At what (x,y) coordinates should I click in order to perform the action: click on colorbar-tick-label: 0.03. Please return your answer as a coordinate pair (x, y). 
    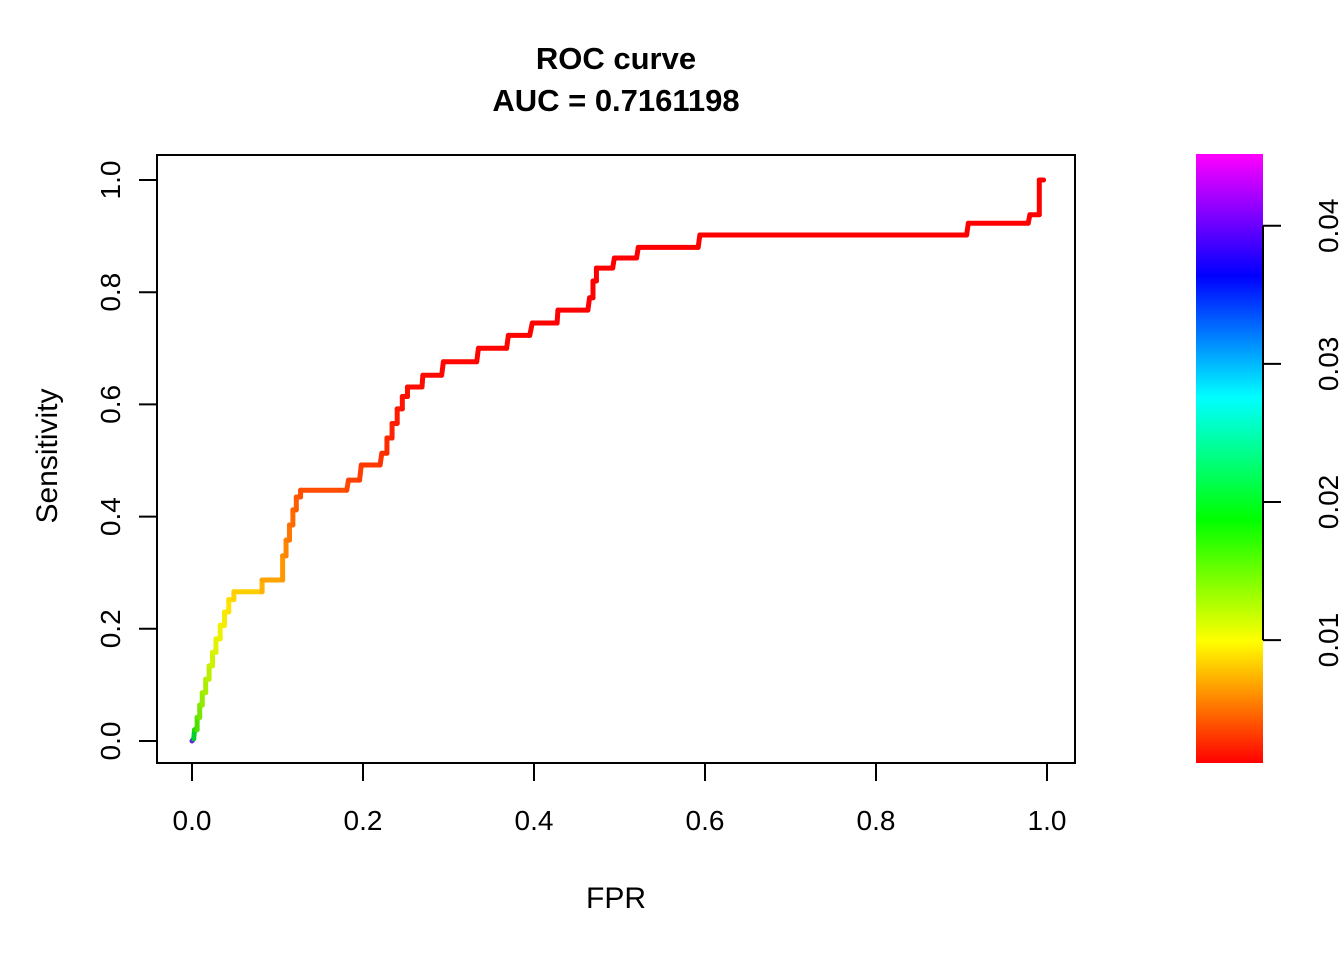
    Looking at the image, I should click on (1328, 364).